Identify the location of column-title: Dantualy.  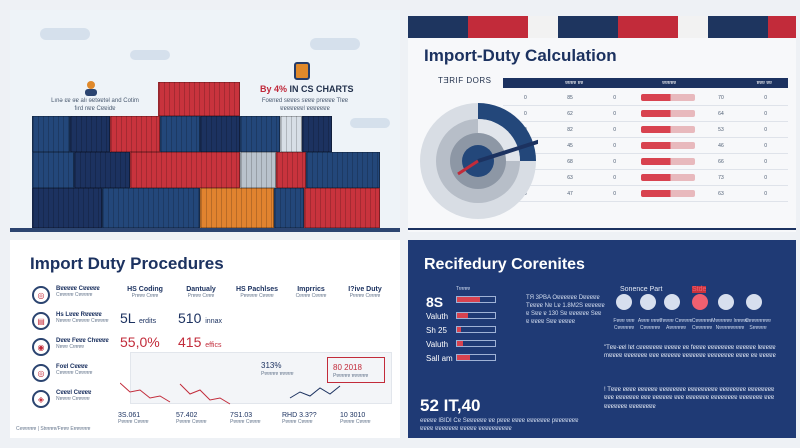
(201, 289).